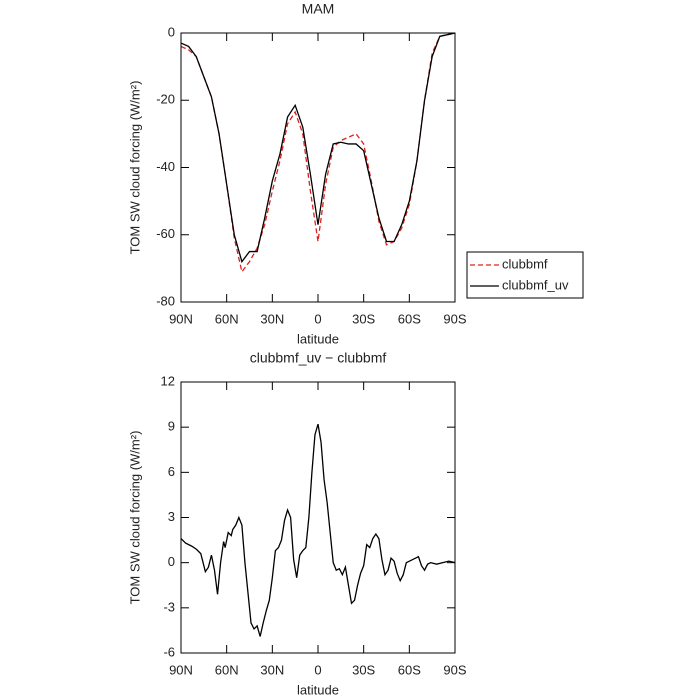 This screenshot has width=700, height=700. What do you see at coordinates (165, 300) in the screenshot?
I see `y-tick-label: -80` at bounding box center [165, 300].